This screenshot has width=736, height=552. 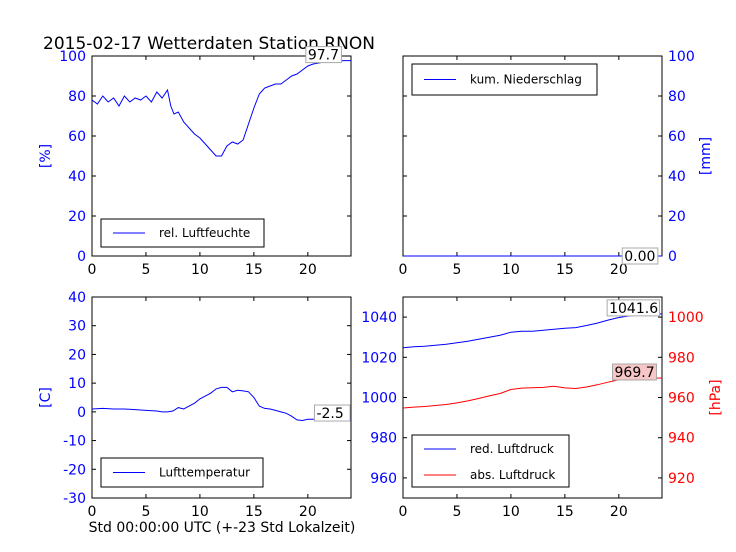 I want to click on series-line-lufttemperatur, so click(x=221, y=404).